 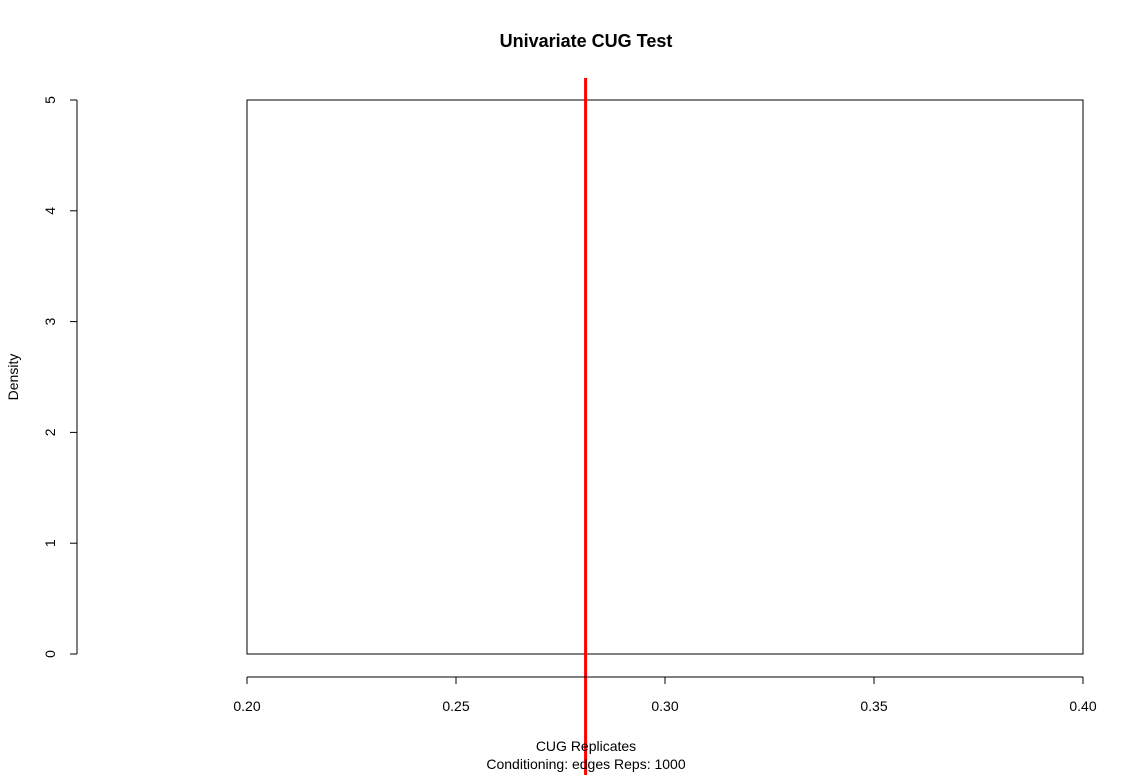 What do you see at coordinates (586, 41) in the screenshot?
I see `chart-title: Univariate CUG Test` at bounding box center [586, 41].